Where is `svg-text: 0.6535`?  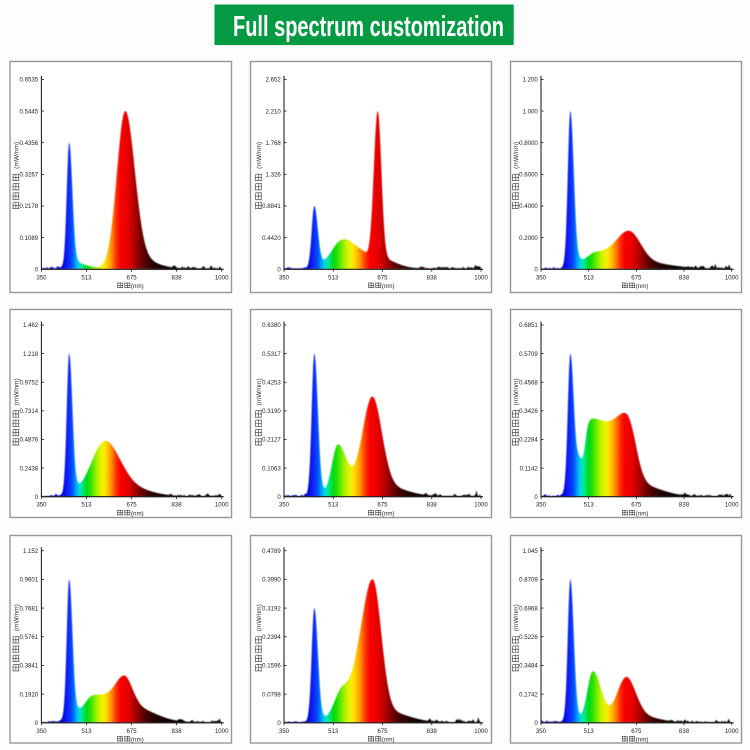
svg-text: 0.6535 is located at coordinates (29, 80).